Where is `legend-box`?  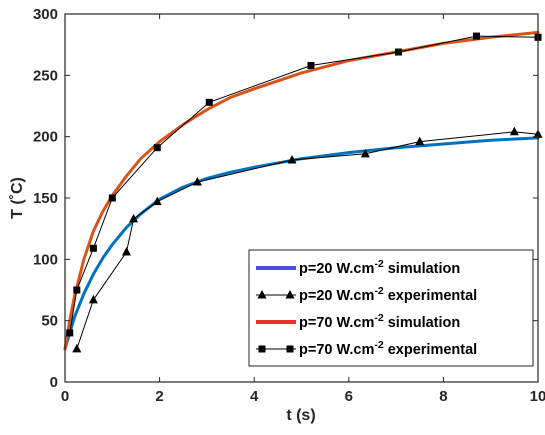 legend-box is located at coordinates (391, 308).